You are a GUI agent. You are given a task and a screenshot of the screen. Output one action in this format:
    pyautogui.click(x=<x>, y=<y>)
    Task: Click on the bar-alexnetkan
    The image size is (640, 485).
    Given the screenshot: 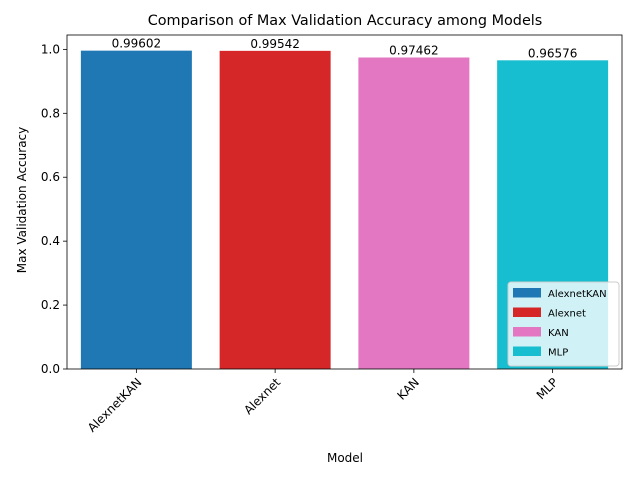 What is the action you would take?
    pyautogui.click(x=136, y=210)
    